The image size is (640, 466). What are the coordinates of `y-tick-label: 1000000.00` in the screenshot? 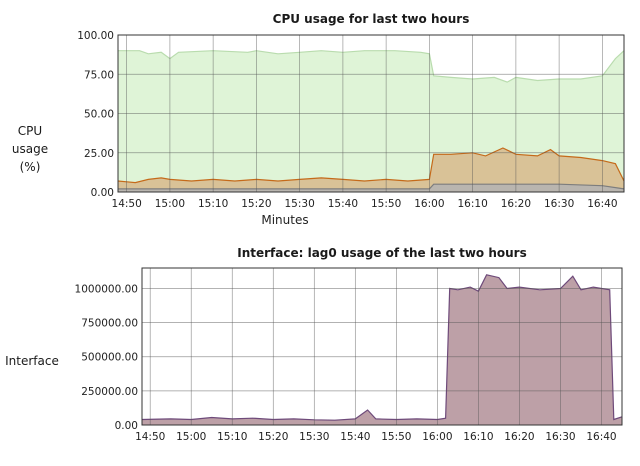 It's located at (106, 289).